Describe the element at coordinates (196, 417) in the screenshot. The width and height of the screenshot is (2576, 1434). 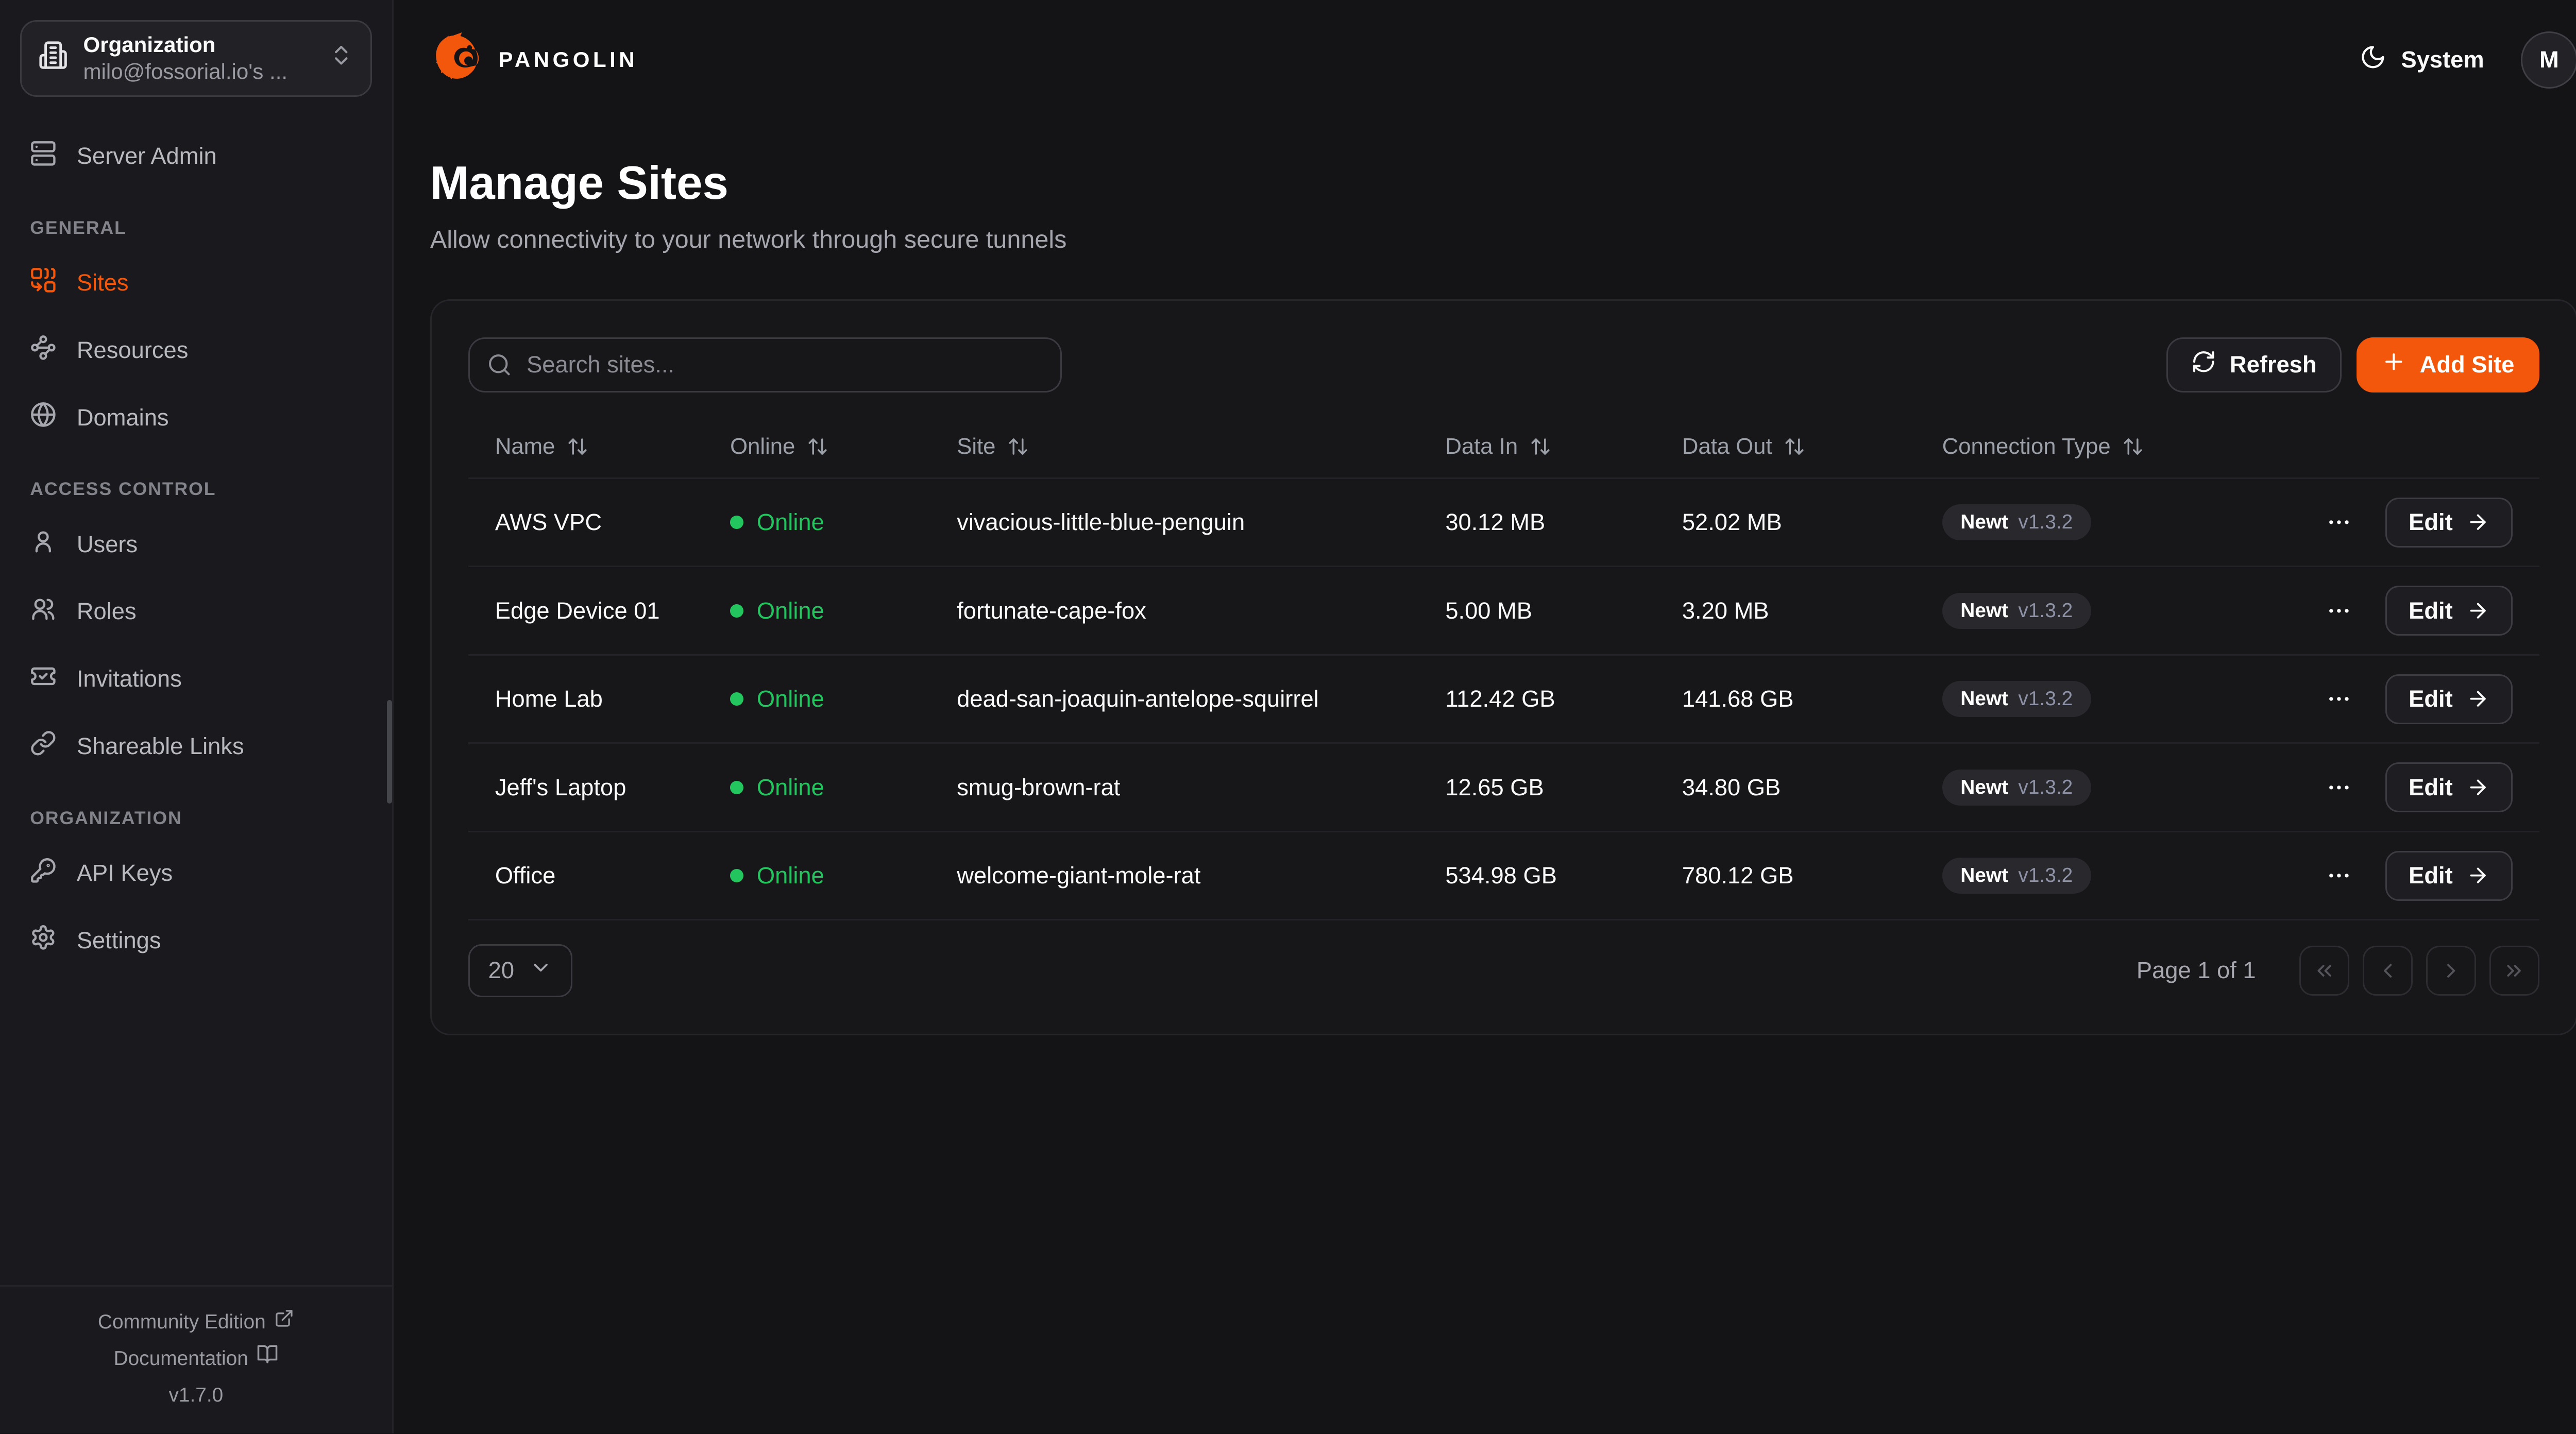
I see `sidebar-item-domains: Domains` at that location.